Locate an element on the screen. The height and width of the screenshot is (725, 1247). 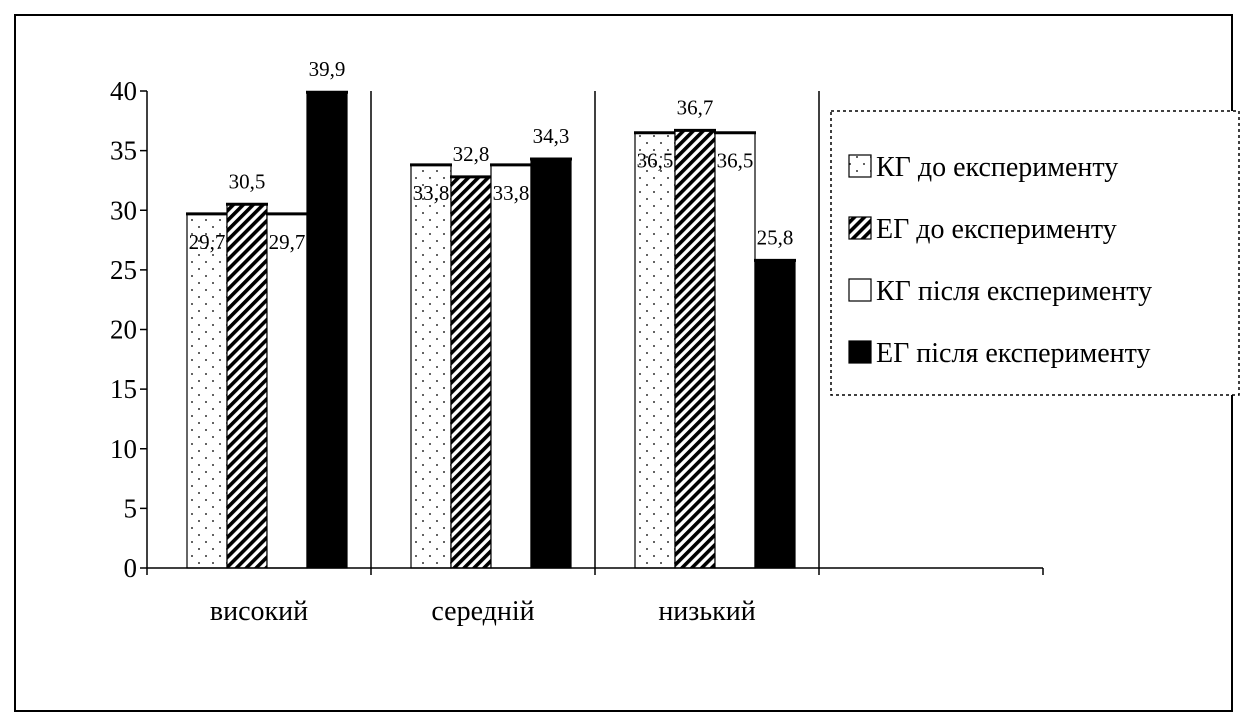
y-tick-label: 30 is located at coordinates (123, 210).